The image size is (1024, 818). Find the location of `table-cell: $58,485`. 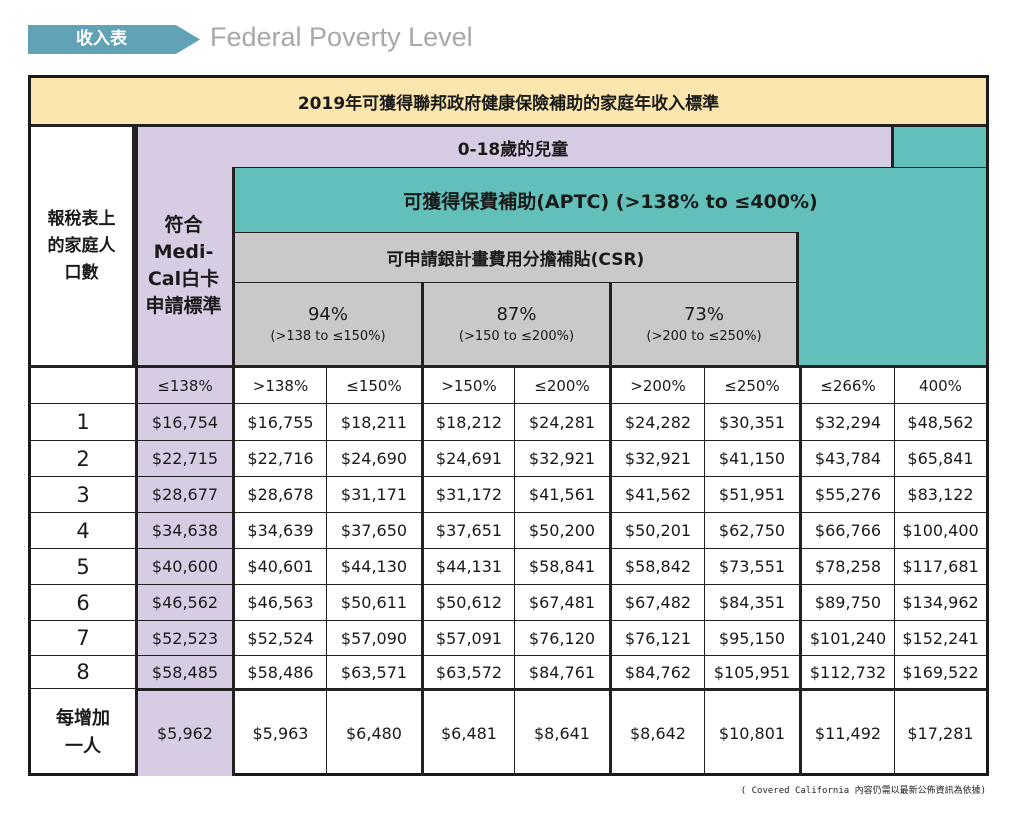

table-cell: $58,485 is located at coordinates (183, 671).